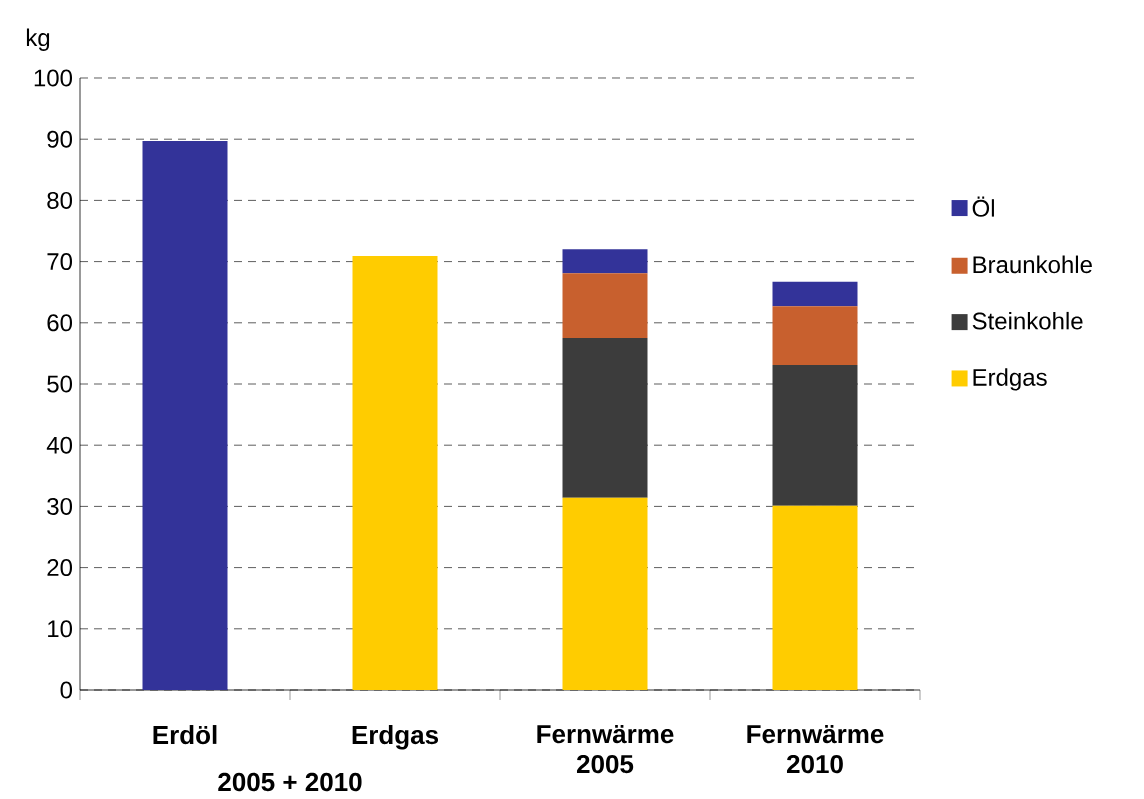  Describe the element at coordinates (395, 737) in the screenshot. I see `x-tick-label: Erdgas` at that location.